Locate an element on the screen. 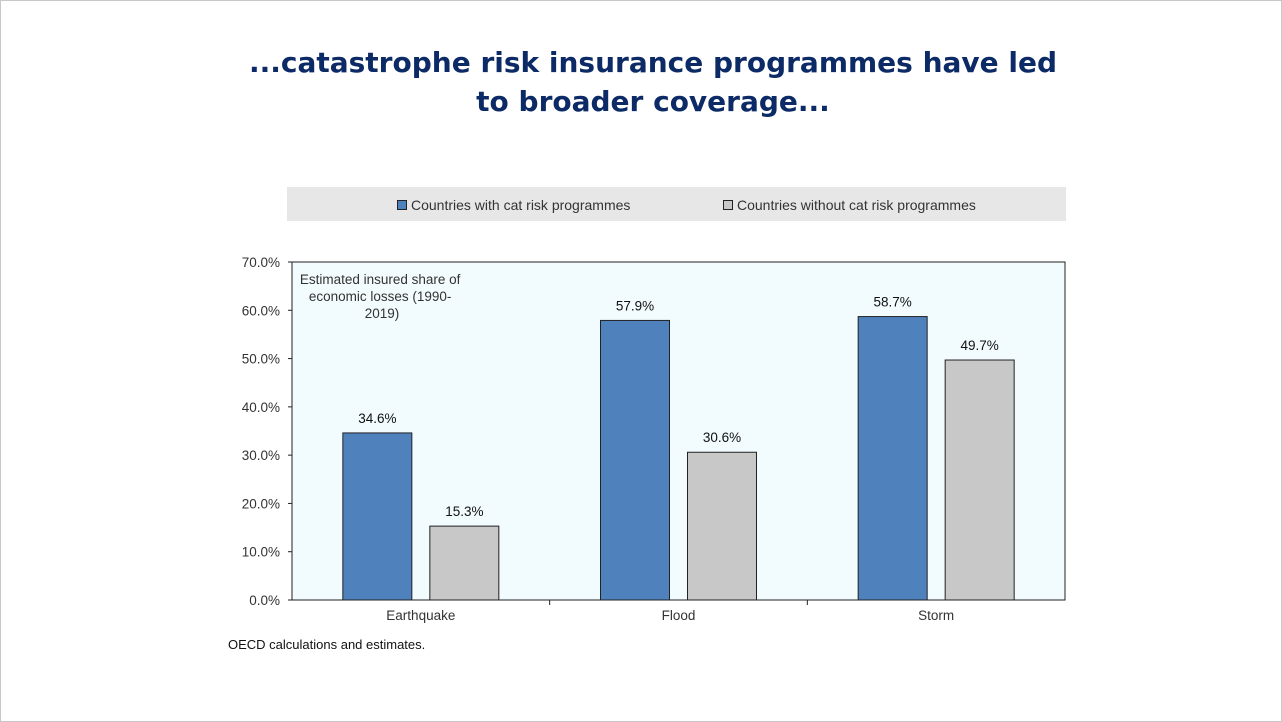 This screenshot has width=1282, height=722. data-label: 15.3% is located at coordinates (464, 511).